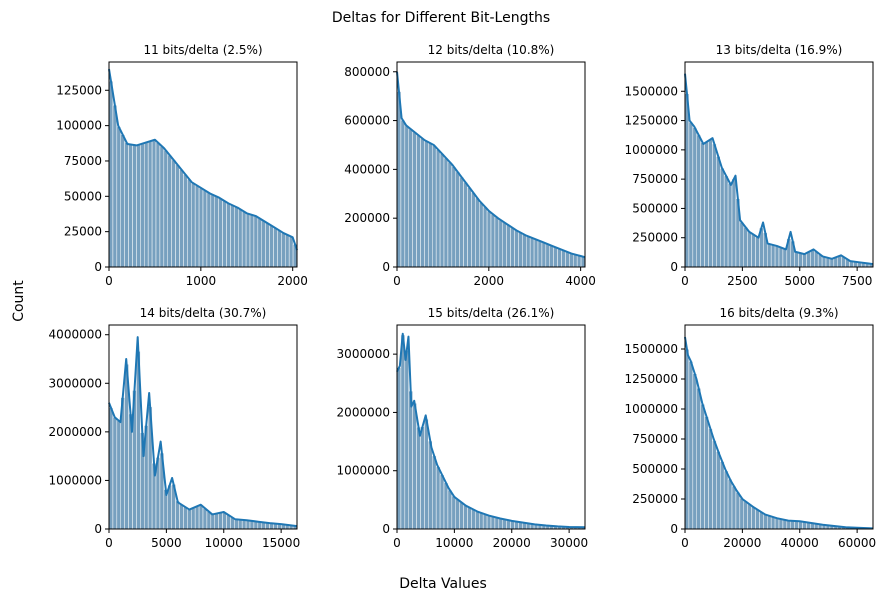 This screenshot has height=602, width=888. Describe the element at coordinates (655, 499) in the screenshot. I see `y-tick-label: 250000` at that location.